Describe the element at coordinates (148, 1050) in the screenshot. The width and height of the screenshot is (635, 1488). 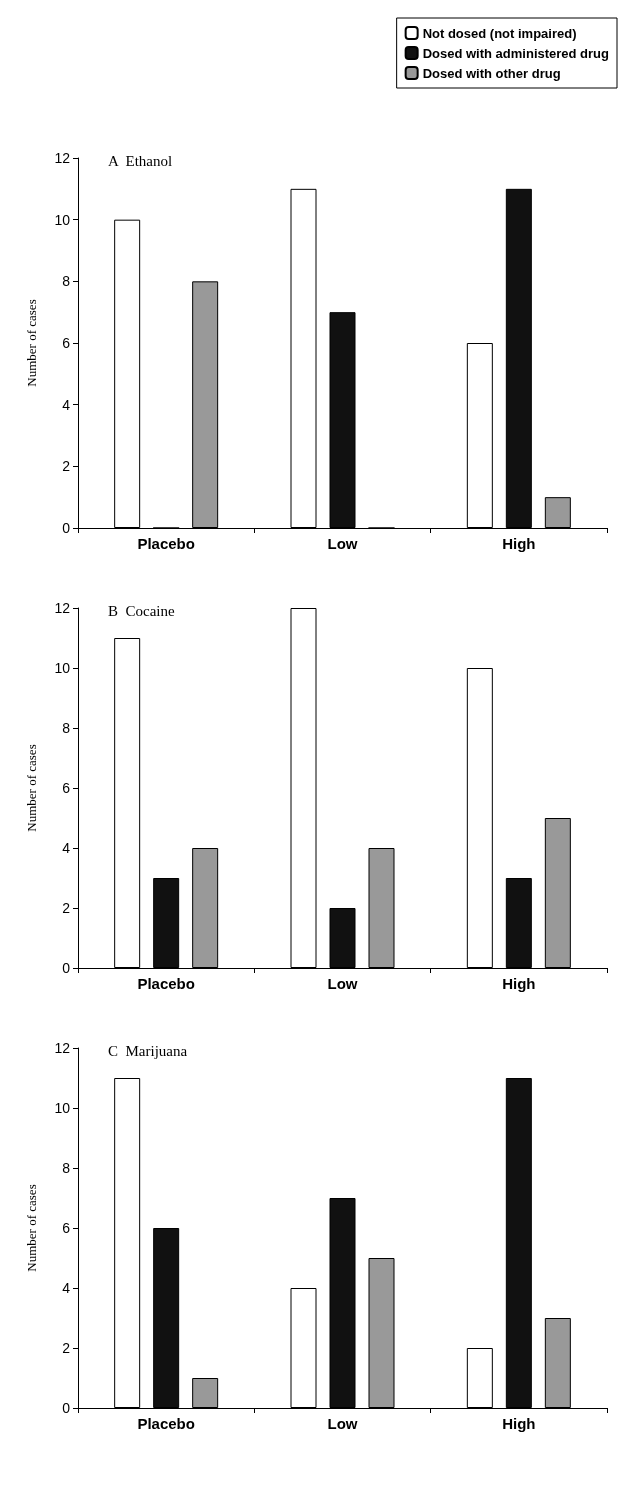
I see `chart-title: C Marijuana` at that location.